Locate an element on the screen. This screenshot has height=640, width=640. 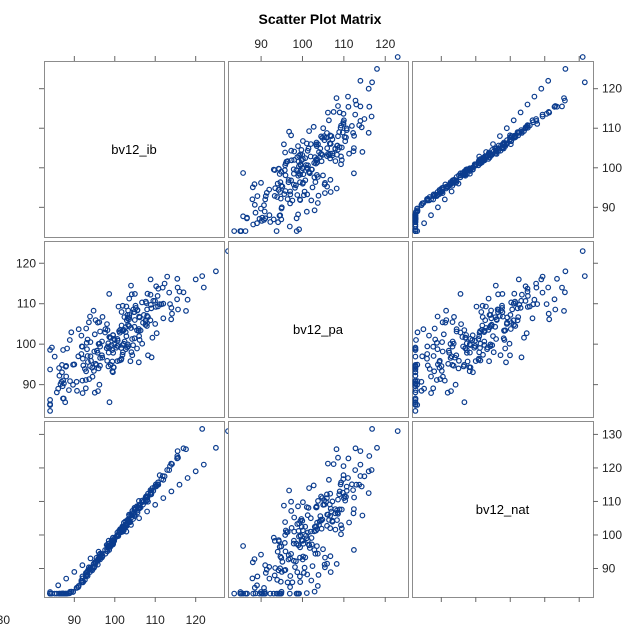
variable-label-bv12_pa: bv12_pa is located at coordinates (318, 329).